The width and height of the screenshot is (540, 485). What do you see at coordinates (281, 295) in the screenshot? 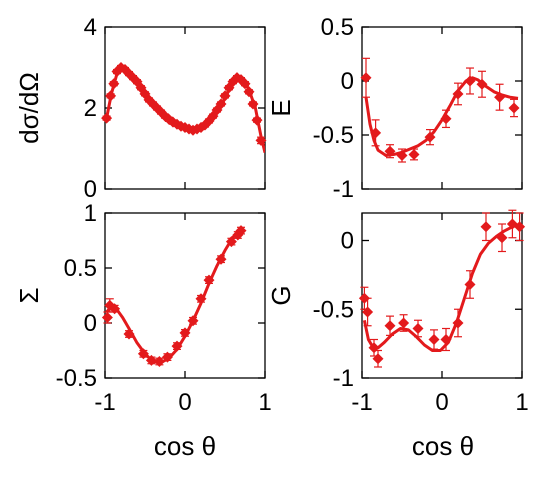
I see `y-axis-label: G` at bounding box center [281, 295].